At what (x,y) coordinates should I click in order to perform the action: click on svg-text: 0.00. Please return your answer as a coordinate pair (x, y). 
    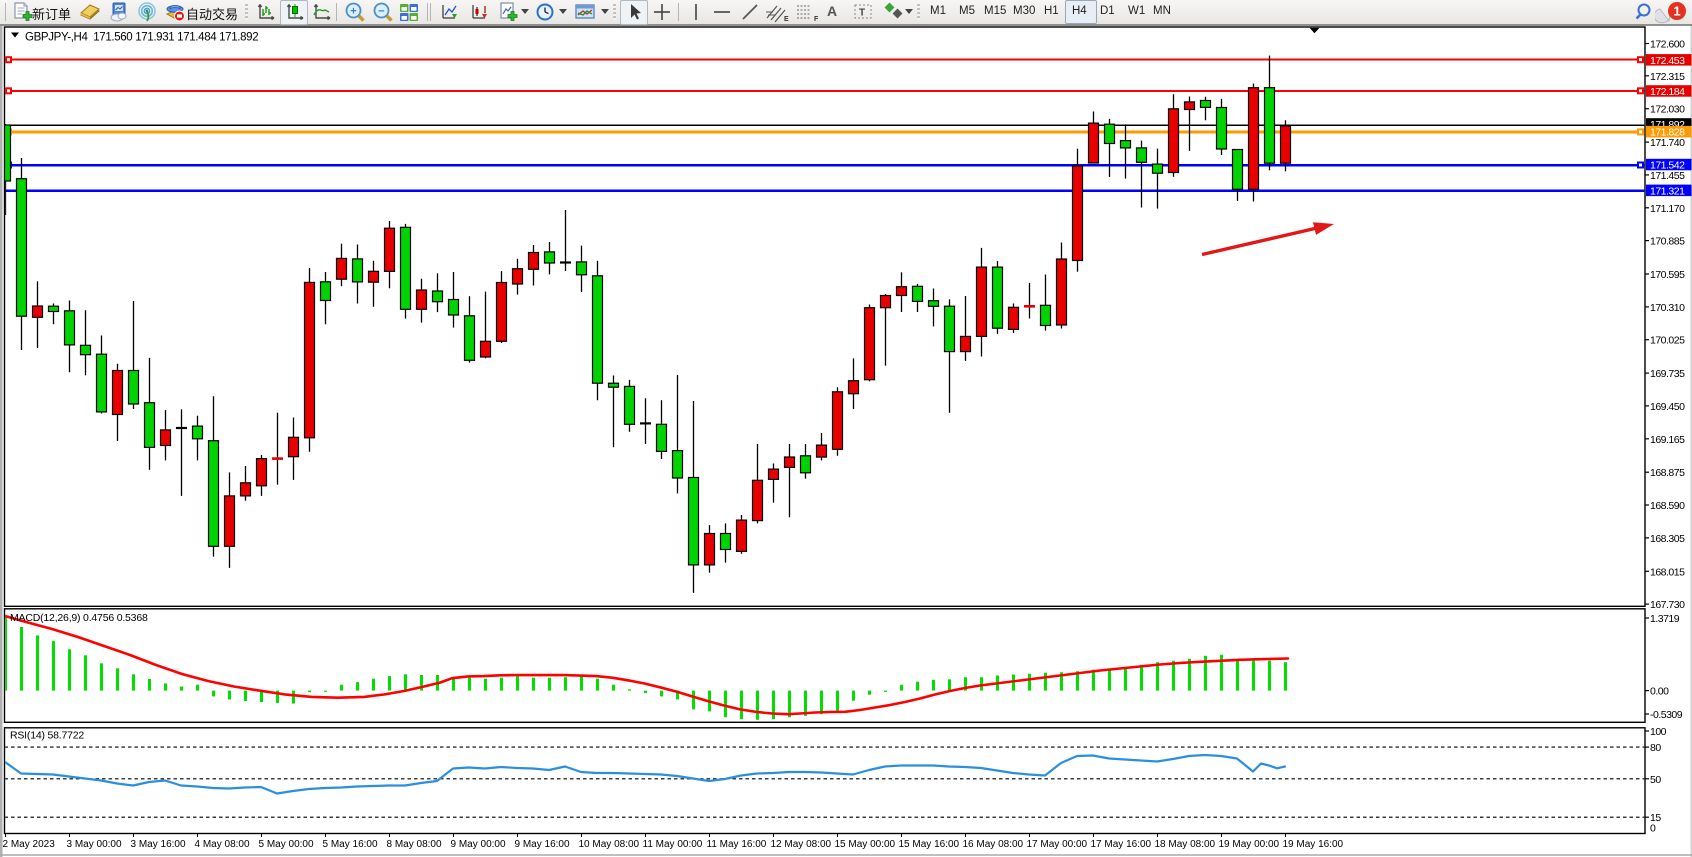
    Looking at the image, I should click on (1659, 692).